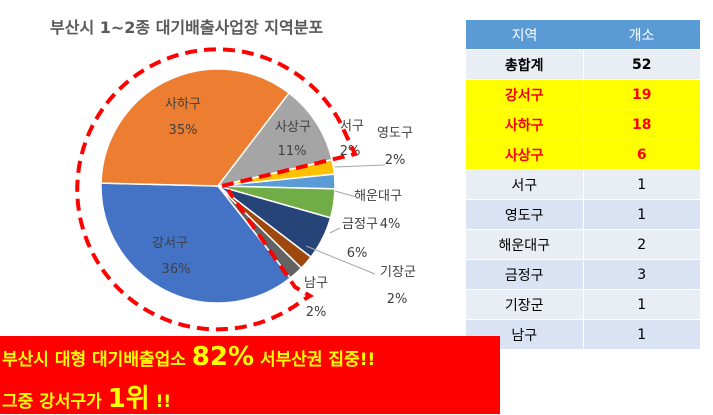  I want to click on table-row: 영도구 1, so click(583, 214).